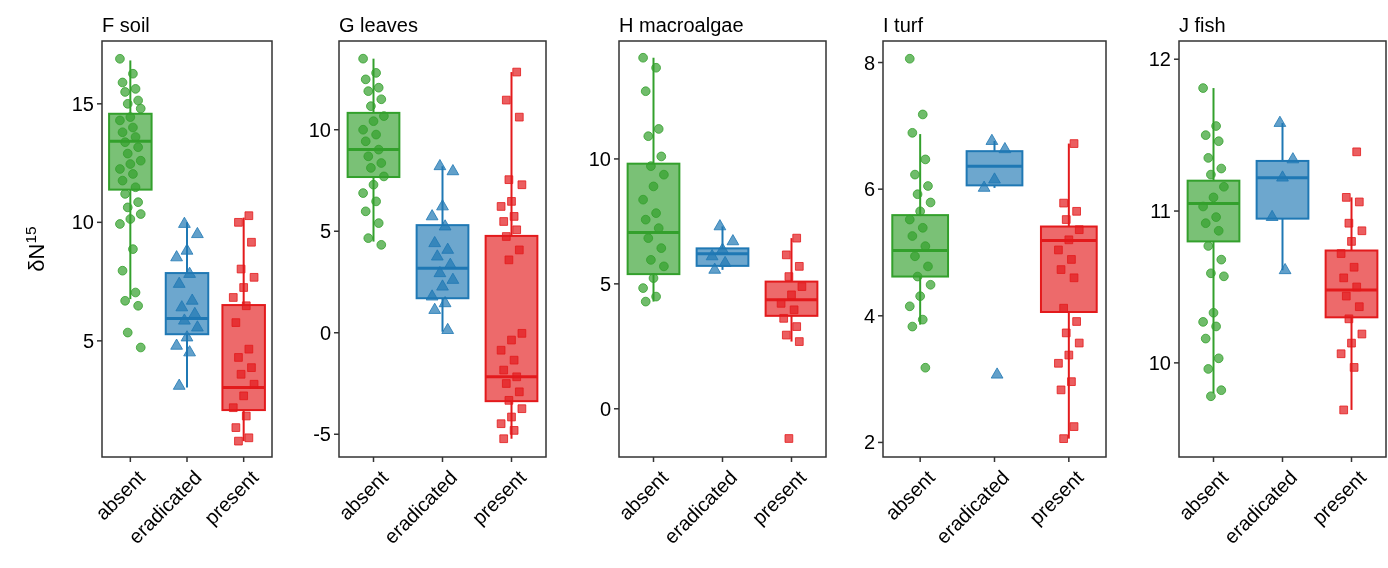 The image size is (1388, 568). Describe the element at coordinates (869, 442) in the screenshot. I see `y-tick-label: 2` at that location.